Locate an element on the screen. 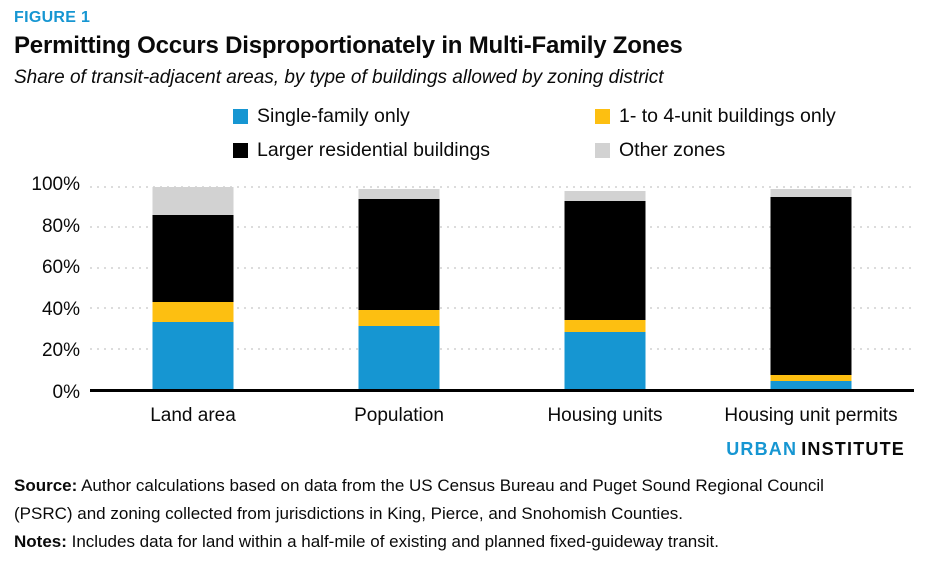  legend-label: Larger residential buildings is located at coordinates (374, 150).